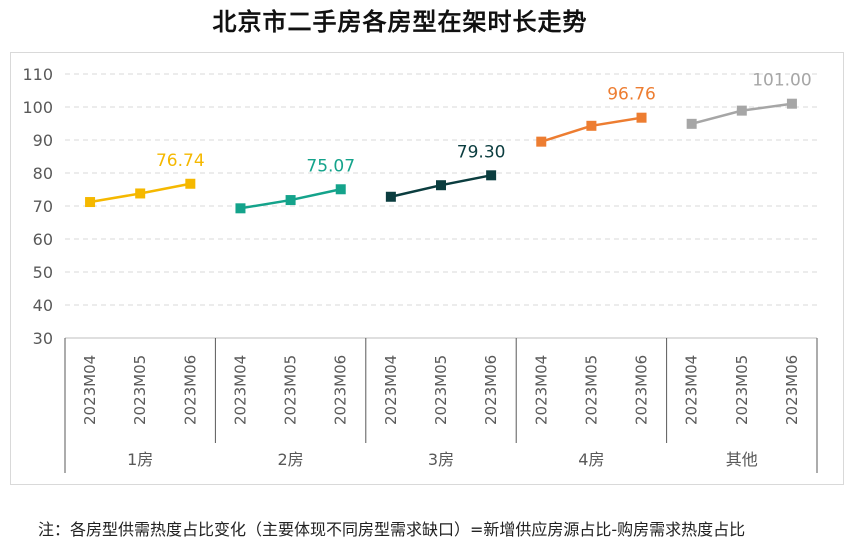  Describe the element at coordinates (591, 459) in the screenshot. I see `group-label: 4房` at that location.